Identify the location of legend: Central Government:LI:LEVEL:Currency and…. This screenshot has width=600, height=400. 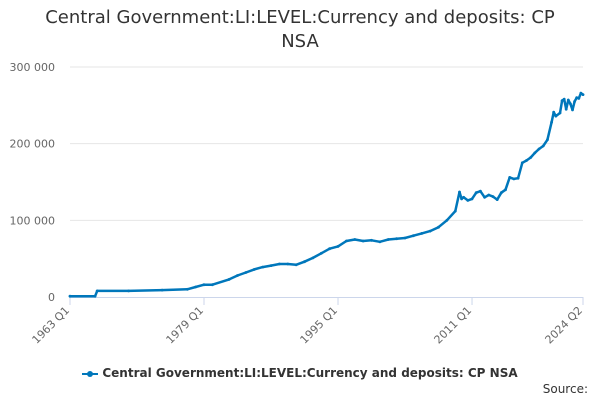
(300, 373).